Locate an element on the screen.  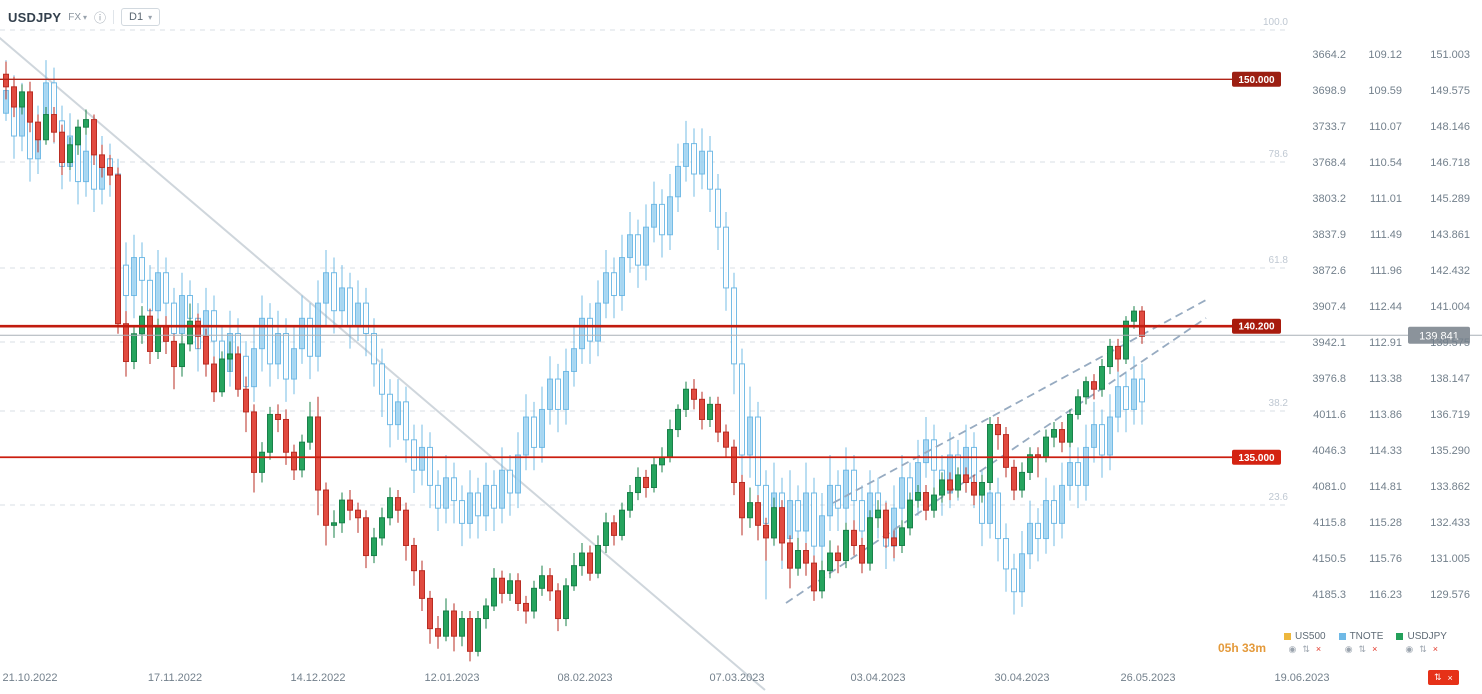
date-label: 19.06.2023 is located at coordinates (1301, 678).